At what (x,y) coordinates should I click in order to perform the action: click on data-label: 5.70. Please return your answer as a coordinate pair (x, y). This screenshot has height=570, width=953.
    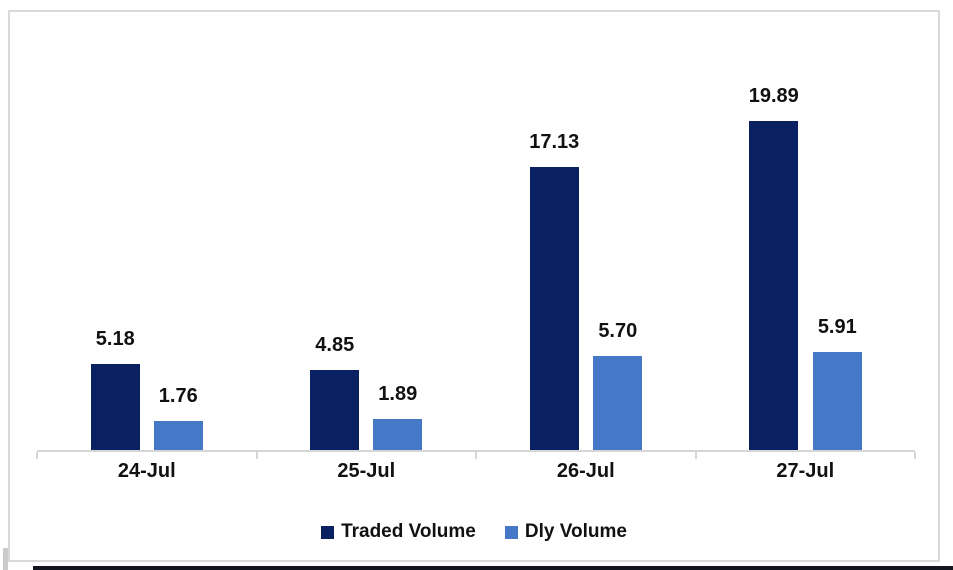
    Looking at the image, I should click on (618, 330).